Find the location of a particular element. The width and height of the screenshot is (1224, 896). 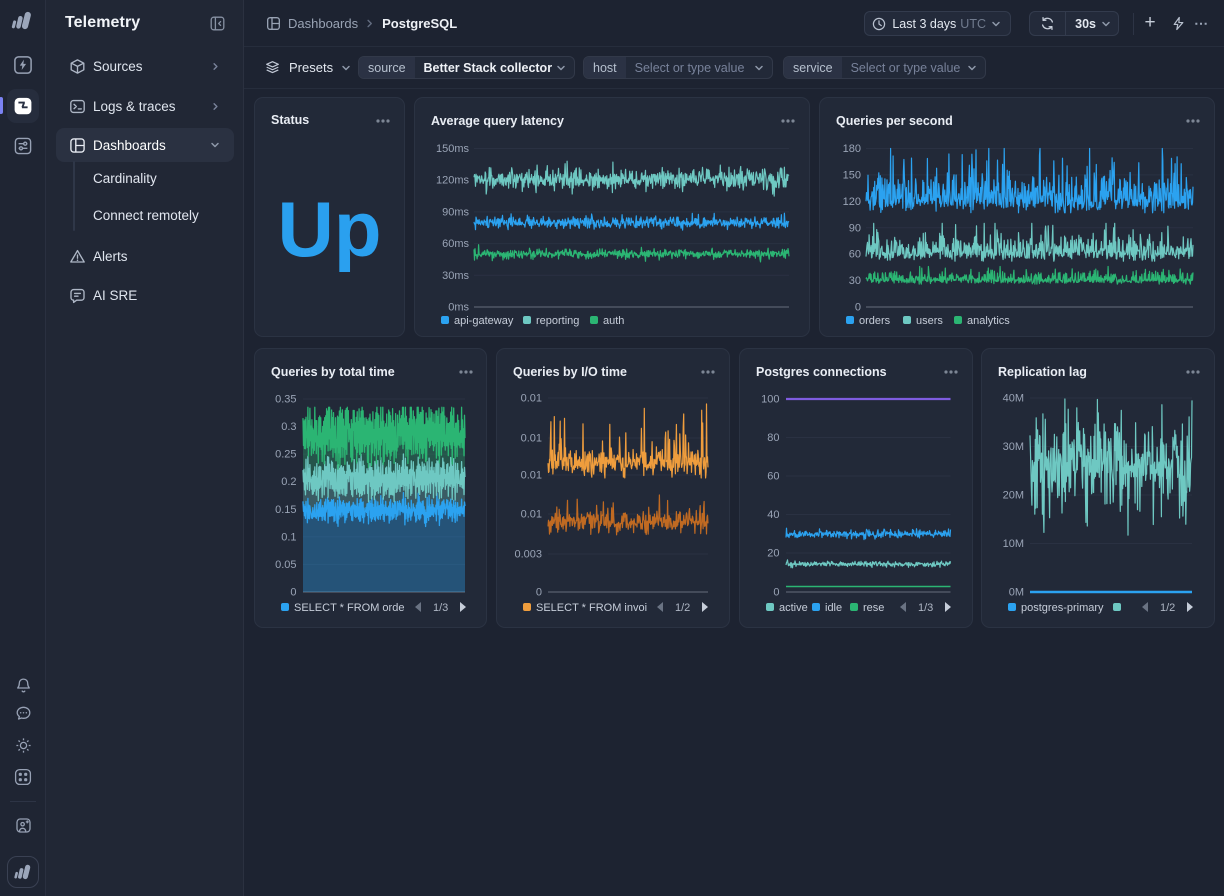

svg-text: SELECT * FROM orde is located at coordinates (349, 608).